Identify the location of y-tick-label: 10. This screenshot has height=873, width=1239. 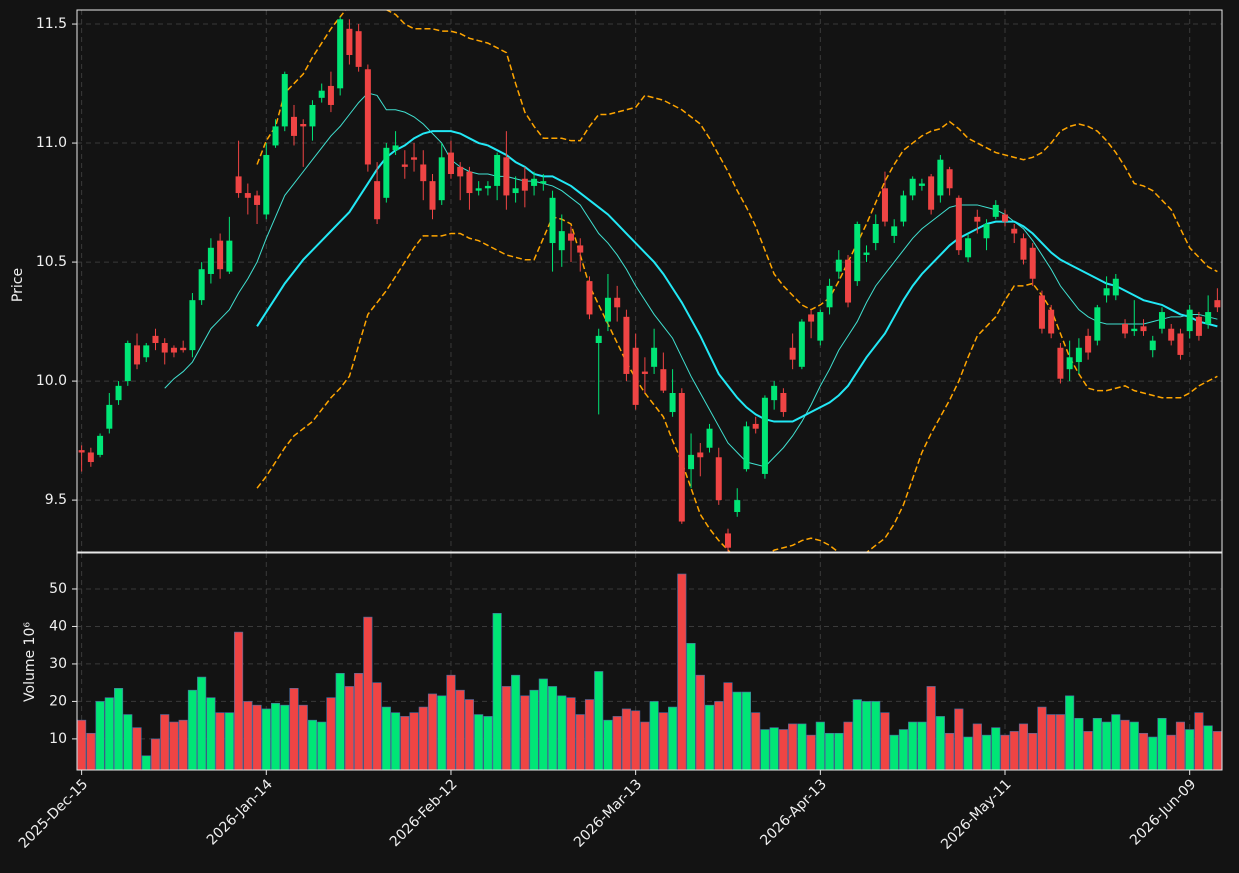
(58, 739).